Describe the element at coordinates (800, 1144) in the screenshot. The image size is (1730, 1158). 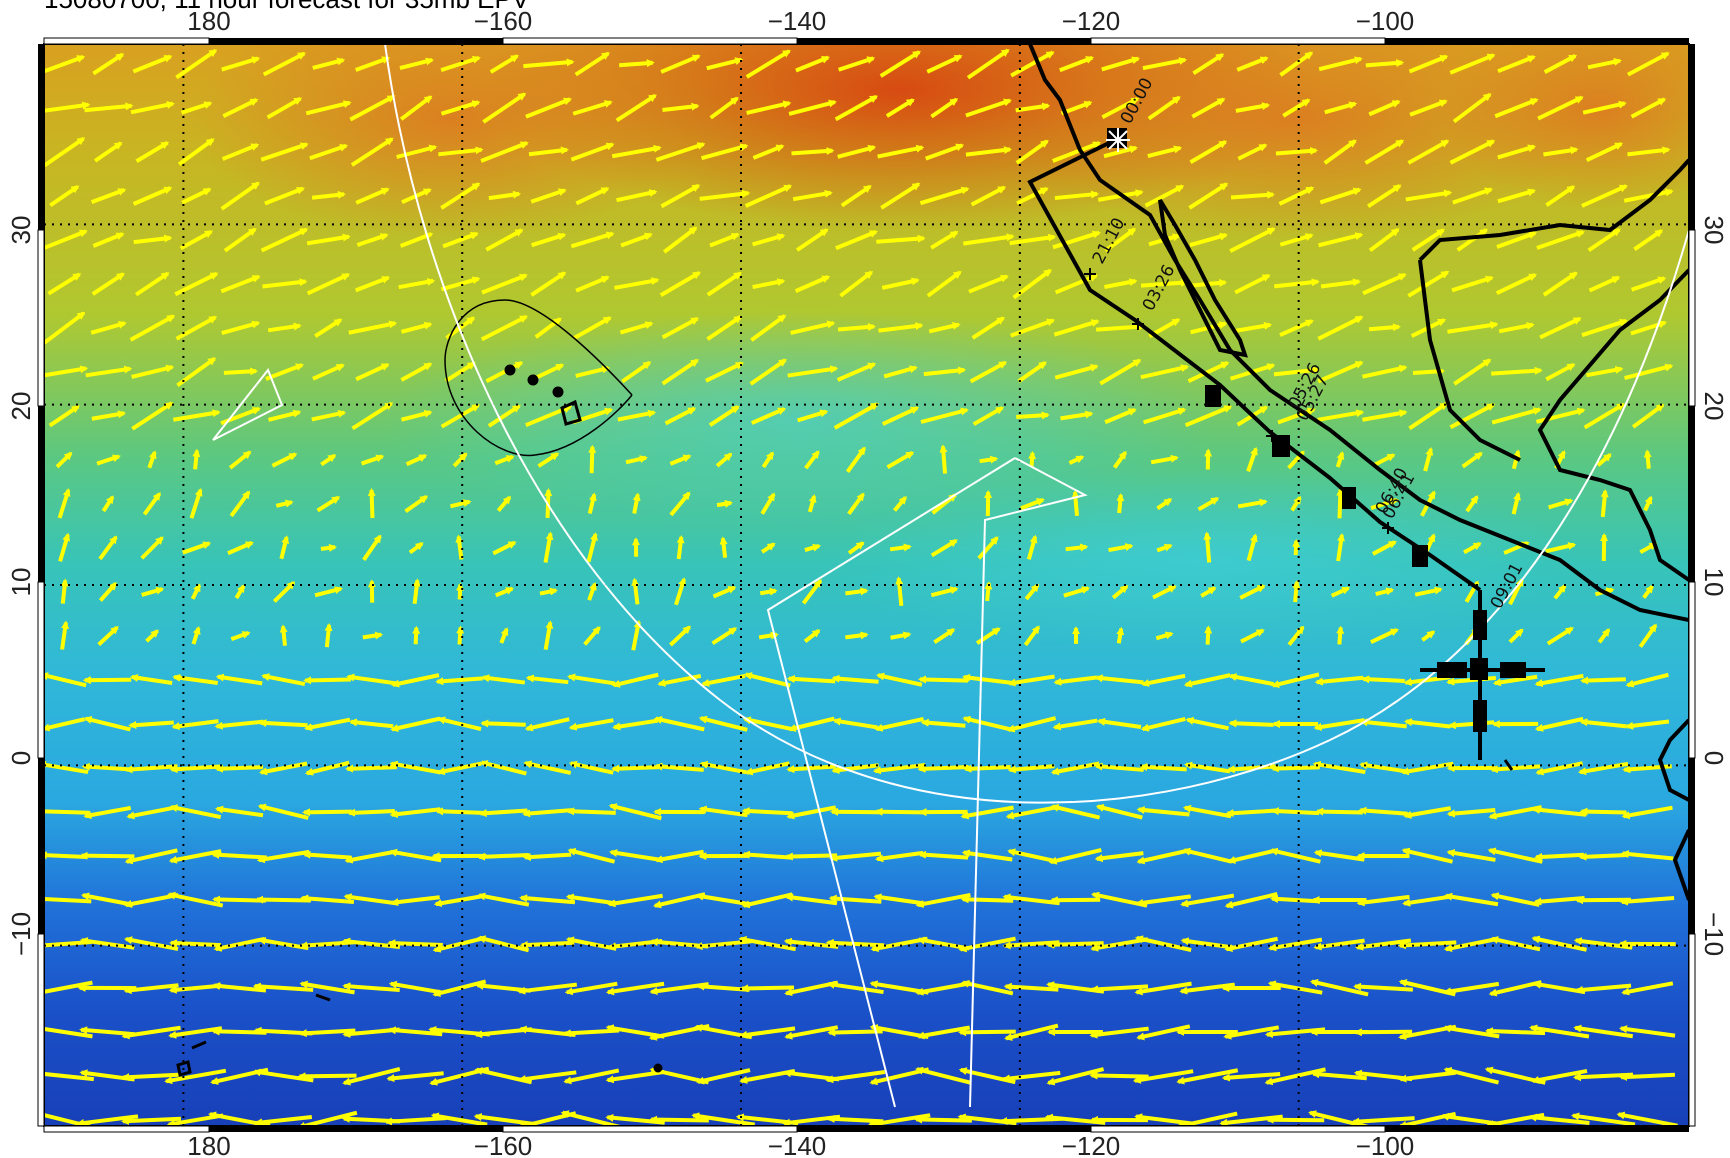
I see `bottom-longitude-labels: 180 −160 −140 −120 −100` at that location.